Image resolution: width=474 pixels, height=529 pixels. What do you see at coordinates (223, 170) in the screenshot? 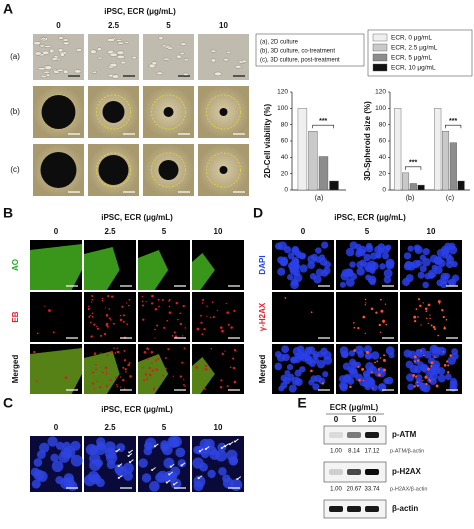
I see `spheroid-outline` at bounding box center [223, 170].